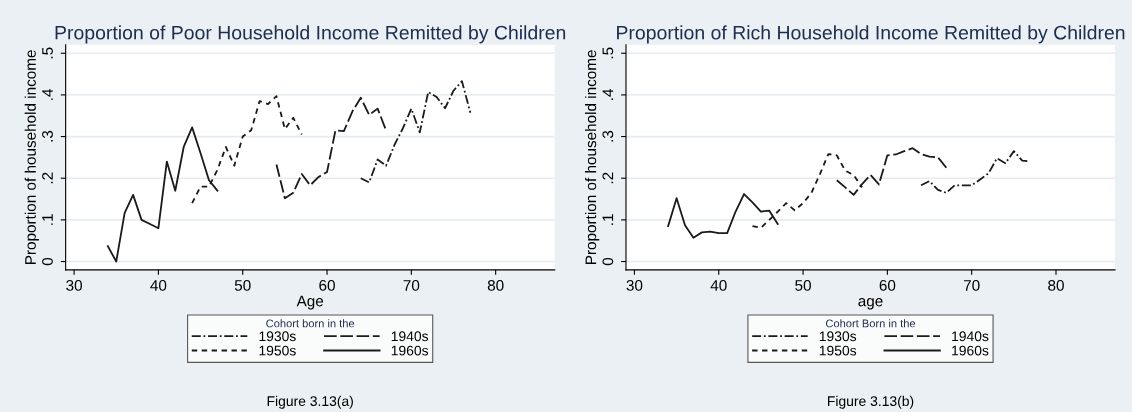 This screenshot has width=1132, height=412. I want to click on x-axis-title: age, so click(870, 304).